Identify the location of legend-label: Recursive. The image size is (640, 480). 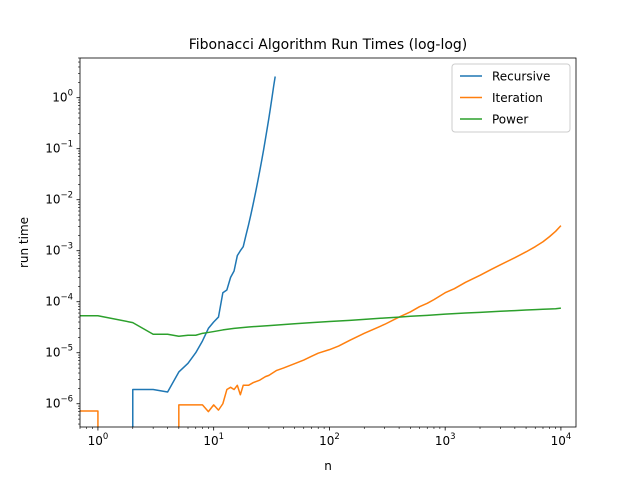
(521, 77).